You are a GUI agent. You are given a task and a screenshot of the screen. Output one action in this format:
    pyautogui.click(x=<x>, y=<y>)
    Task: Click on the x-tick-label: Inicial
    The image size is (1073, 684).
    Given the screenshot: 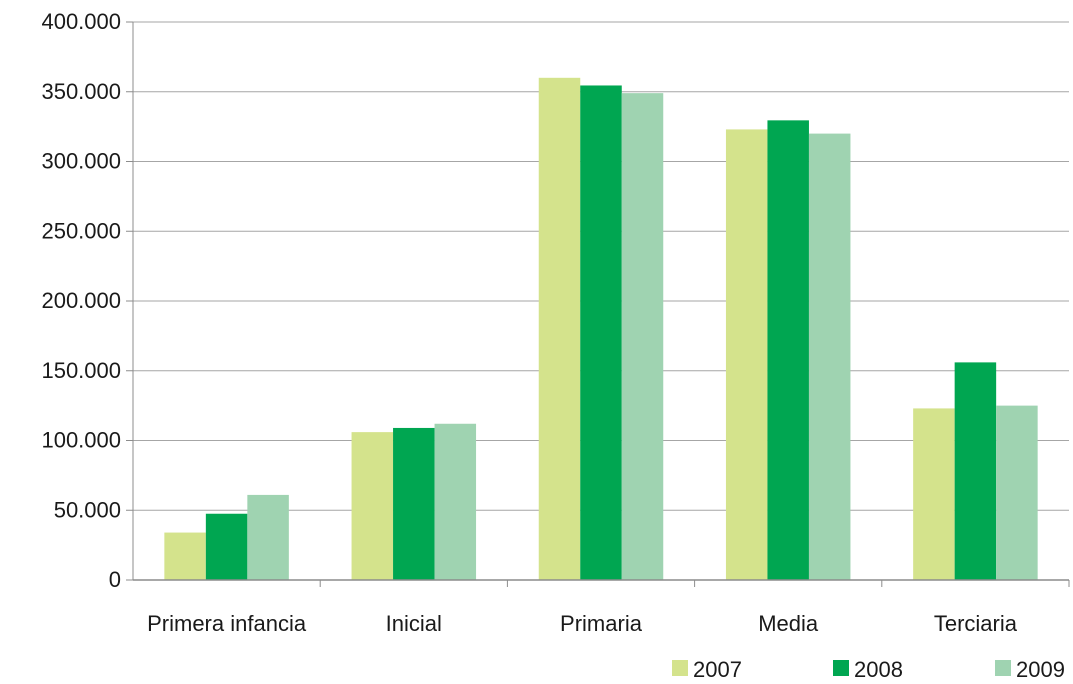 What is the action you would take?
    pyautogui.click(x=414, y=623)
    